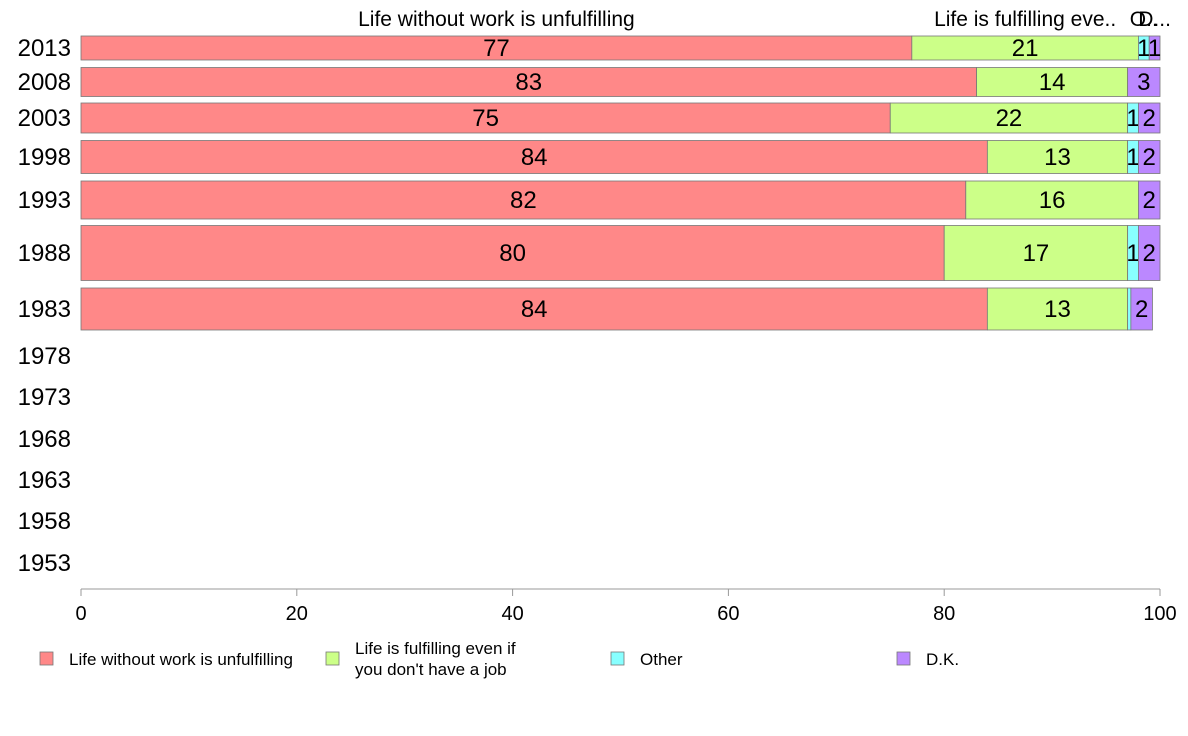  What do you see at coordinates (44, 563) in the screenshot?
I see `year-label-1953: 1953` at bounding box center [44, 563].